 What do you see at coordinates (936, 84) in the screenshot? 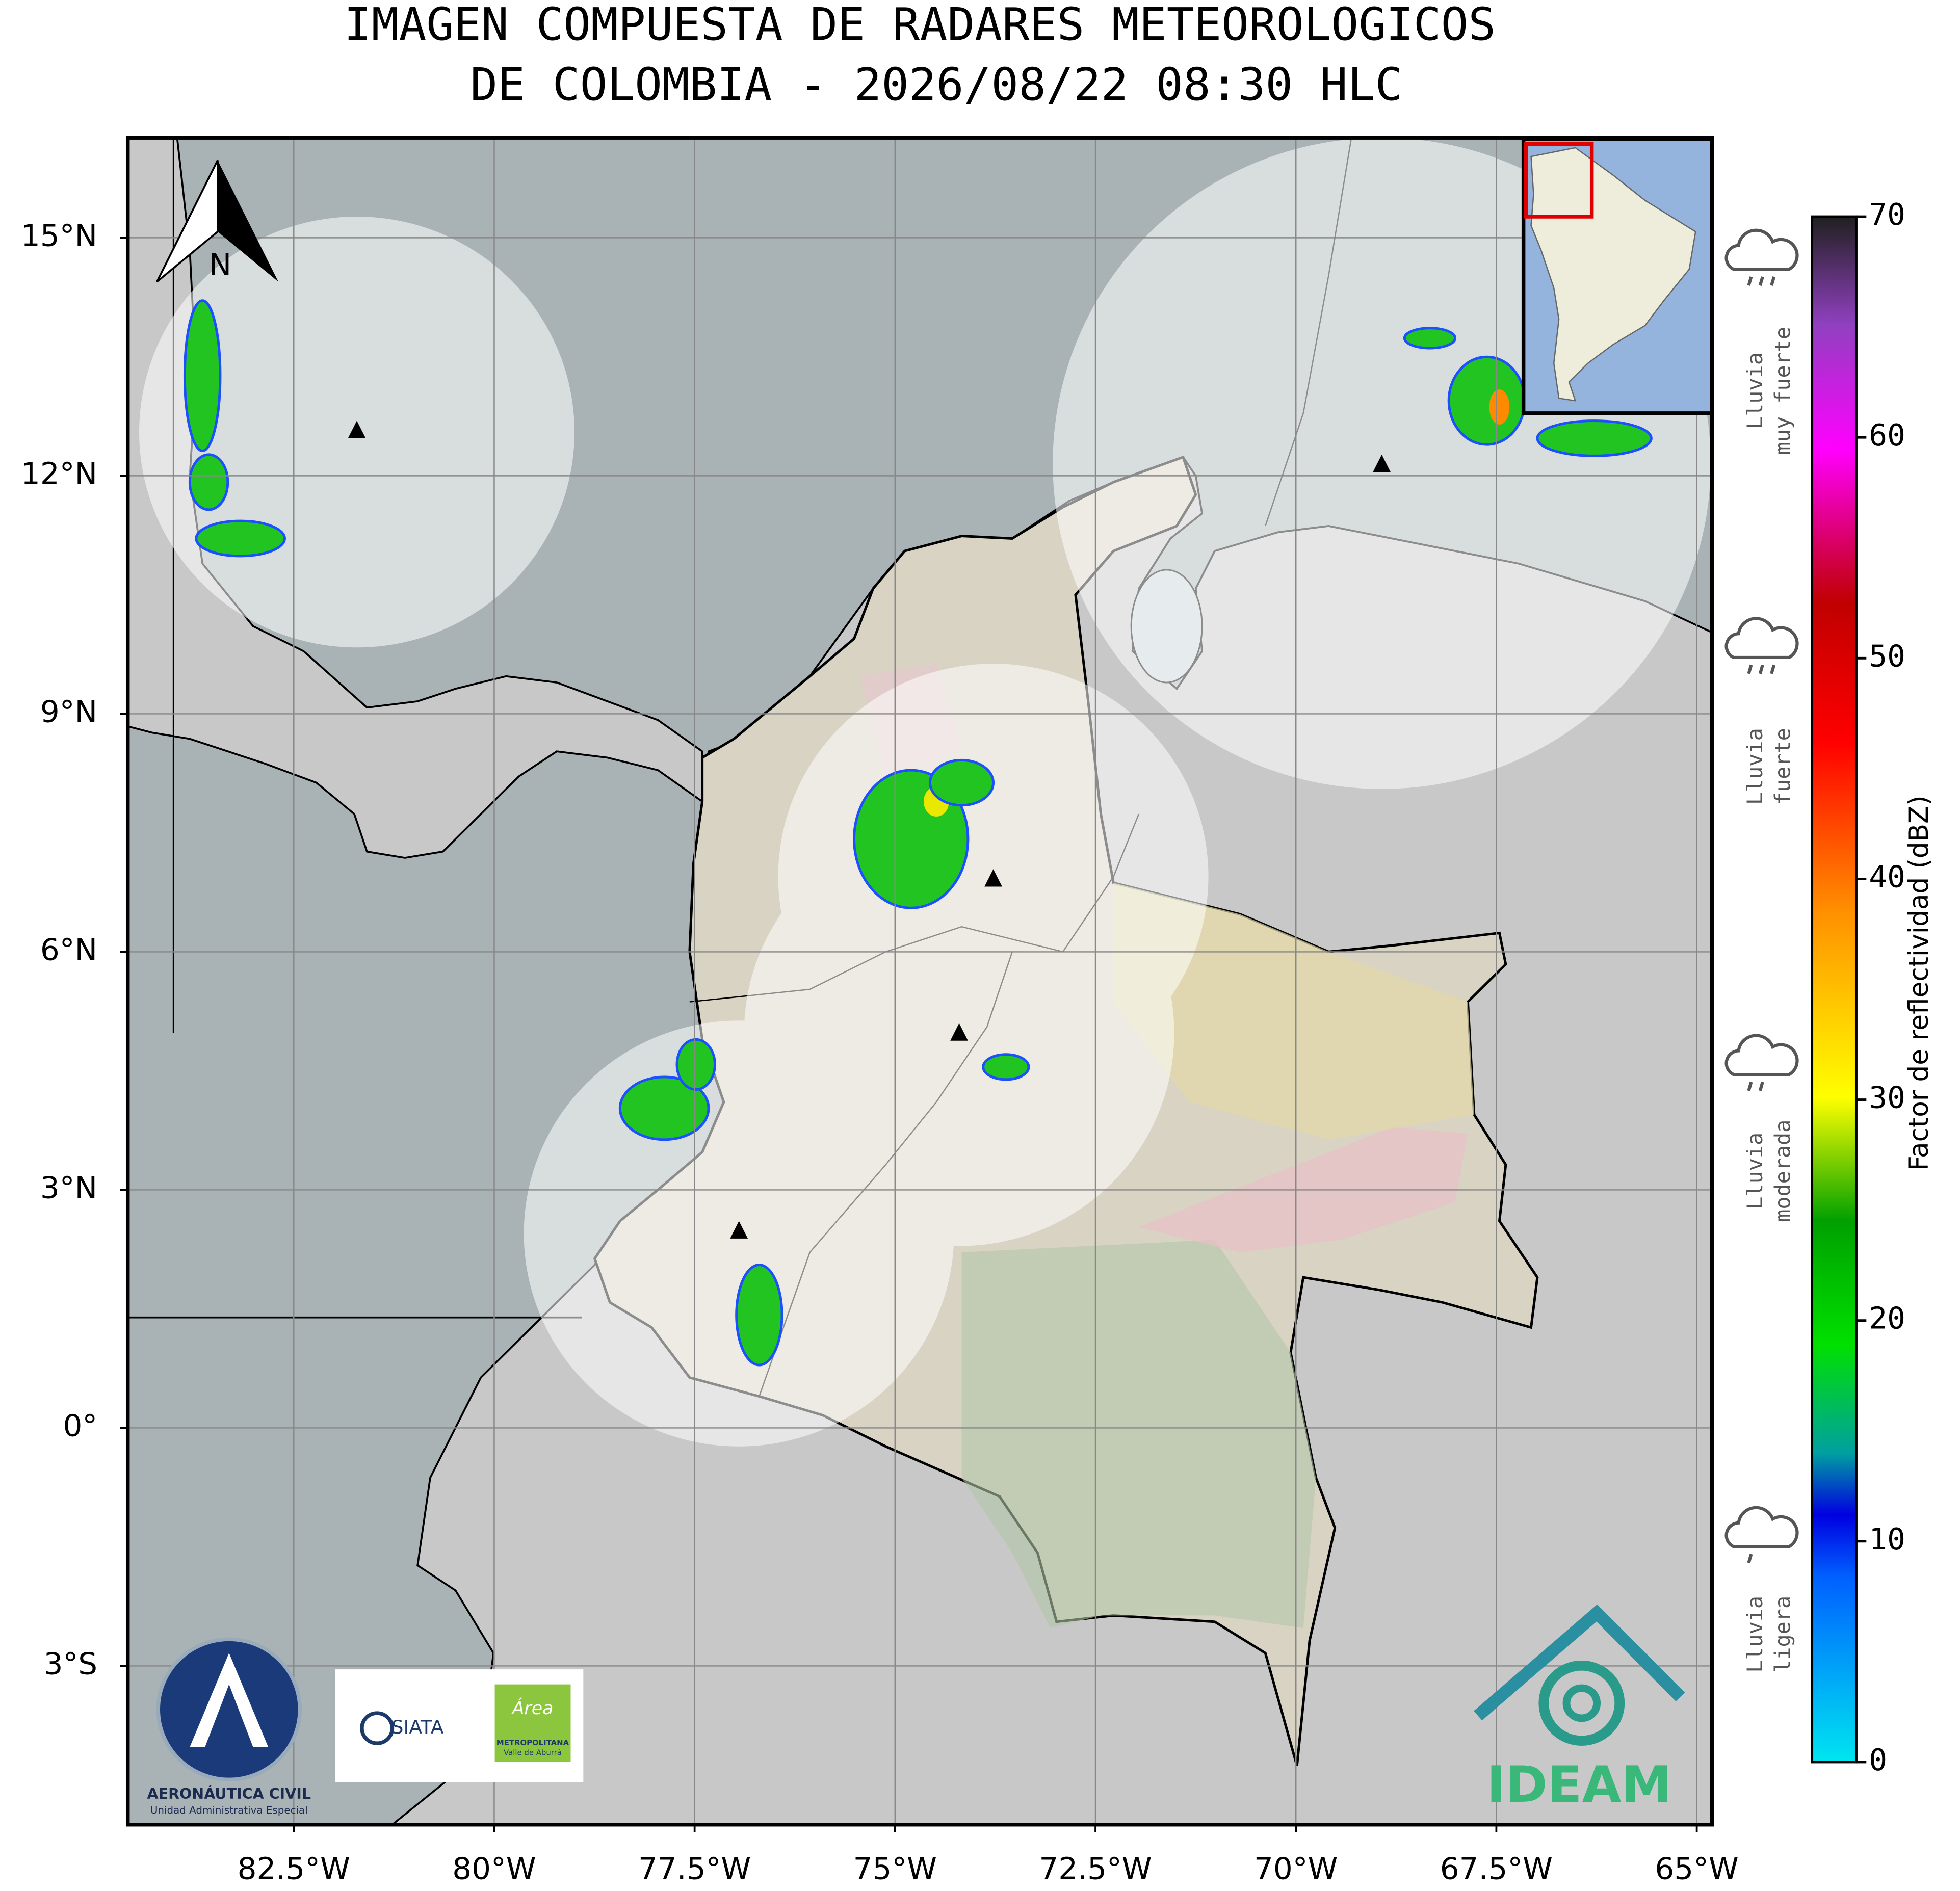
I see `title-line: DE COLOMBIA - 2026/08/22 08:30 HLC` at bounding box center [936, 84].